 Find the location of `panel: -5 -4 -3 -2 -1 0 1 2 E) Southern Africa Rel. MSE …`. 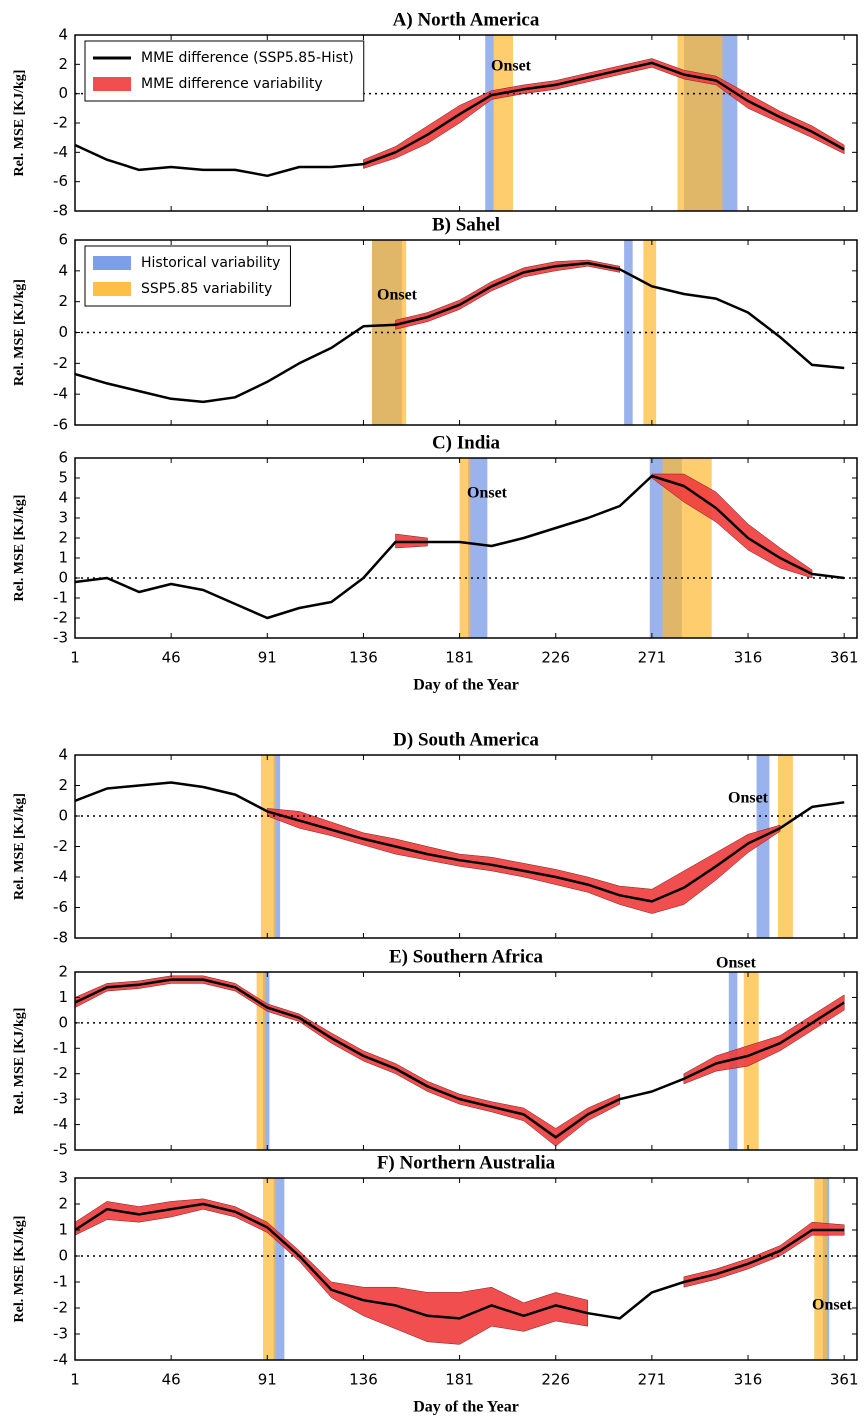

panel: -5 -4 -3 -2 -1 0 1 2 E) Southern Africa Rel. MSE … is located at coordinates (435, 1052).